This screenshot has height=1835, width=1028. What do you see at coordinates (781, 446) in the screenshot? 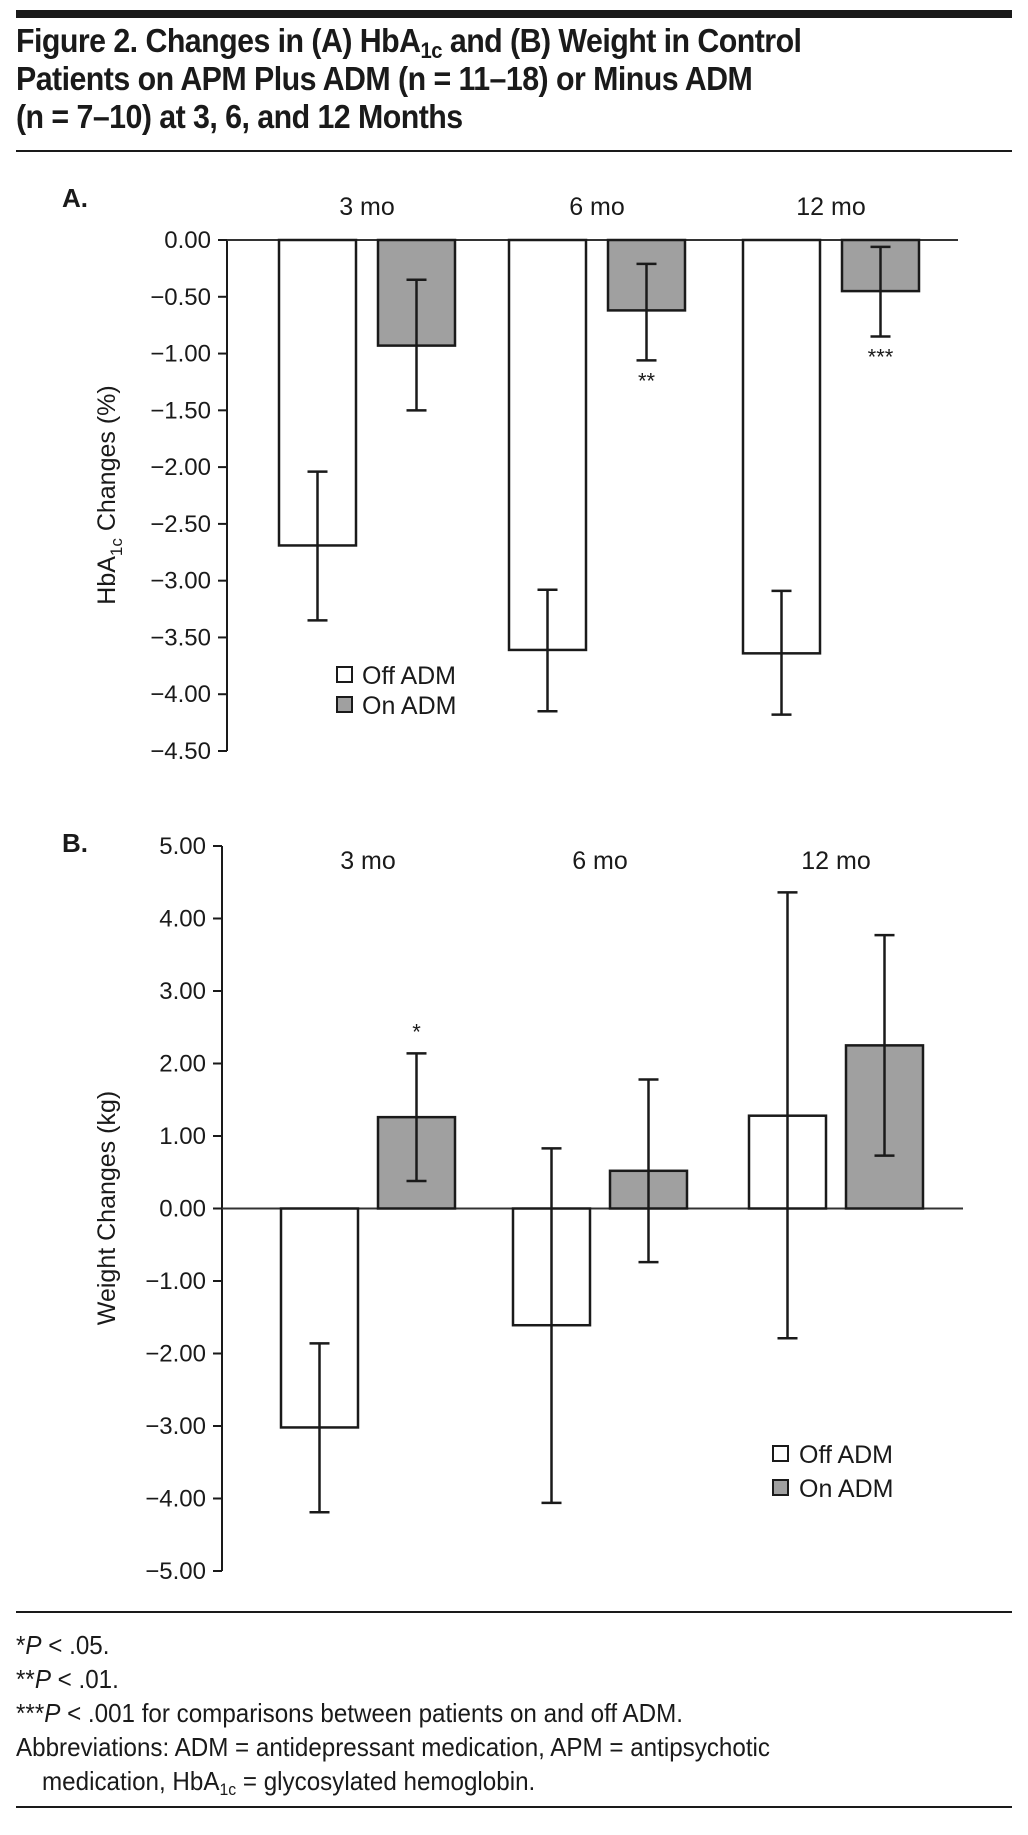
I see `bar-off-adm-12-mo` at bounding box center [781, 446].